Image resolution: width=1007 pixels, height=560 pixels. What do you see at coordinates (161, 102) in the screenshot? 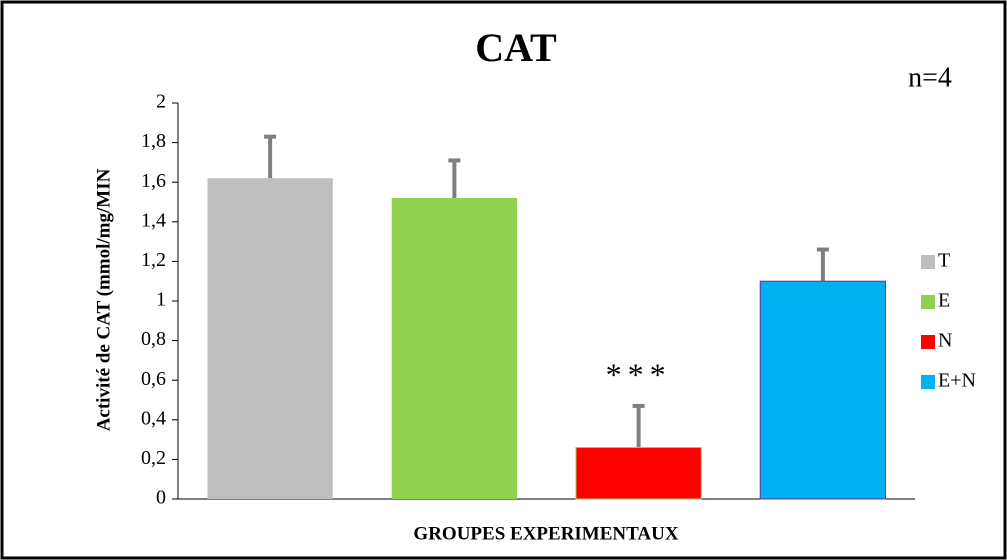
I see `y-tick-label: 2` at bounding box center [161, 102].